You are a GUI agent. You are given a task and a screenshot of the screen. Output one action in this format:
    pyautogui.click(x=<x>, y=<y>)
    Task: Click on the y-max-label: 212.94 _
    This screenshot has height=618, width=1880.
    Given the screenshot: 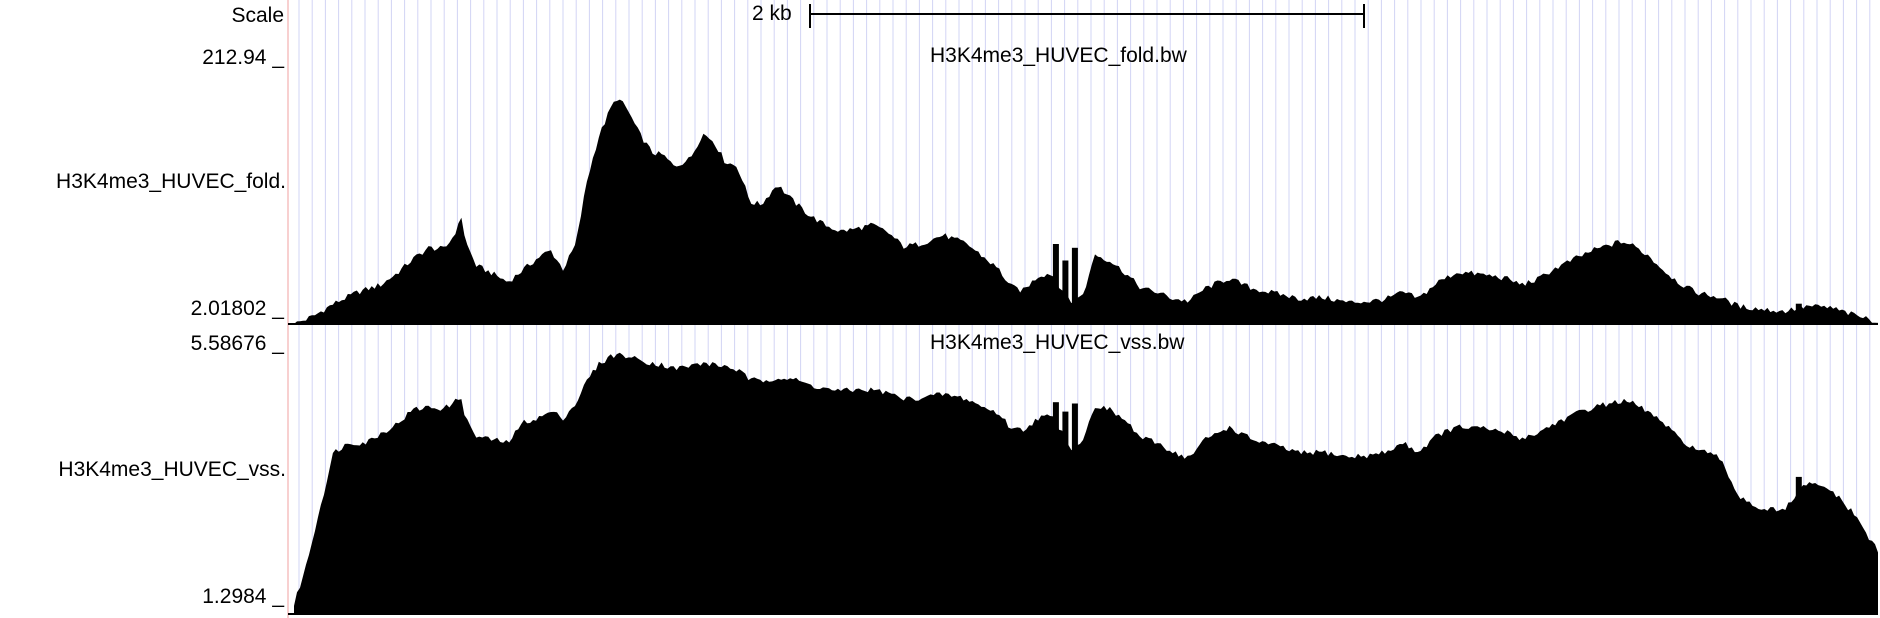 What is the action you would take?
    pyautogui.click(x=243, y=57)
    